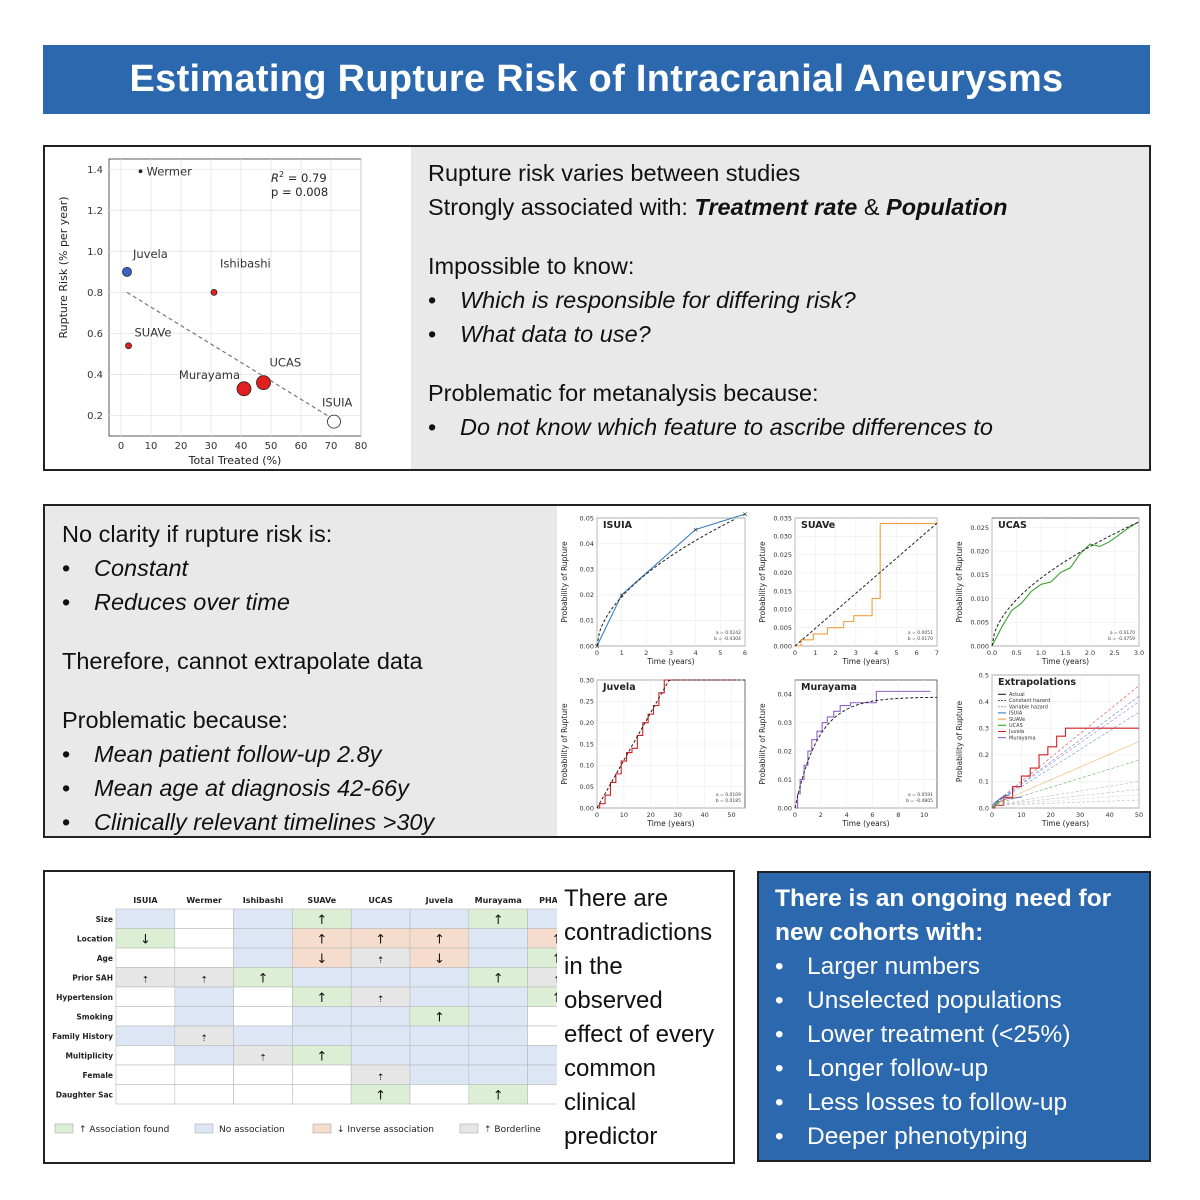 The height and width of the screenshot is (1200, 1200). Describe the element at coordinates (95, 416) in the screenshot. I see `y-tick-label: 0.2` at that location.